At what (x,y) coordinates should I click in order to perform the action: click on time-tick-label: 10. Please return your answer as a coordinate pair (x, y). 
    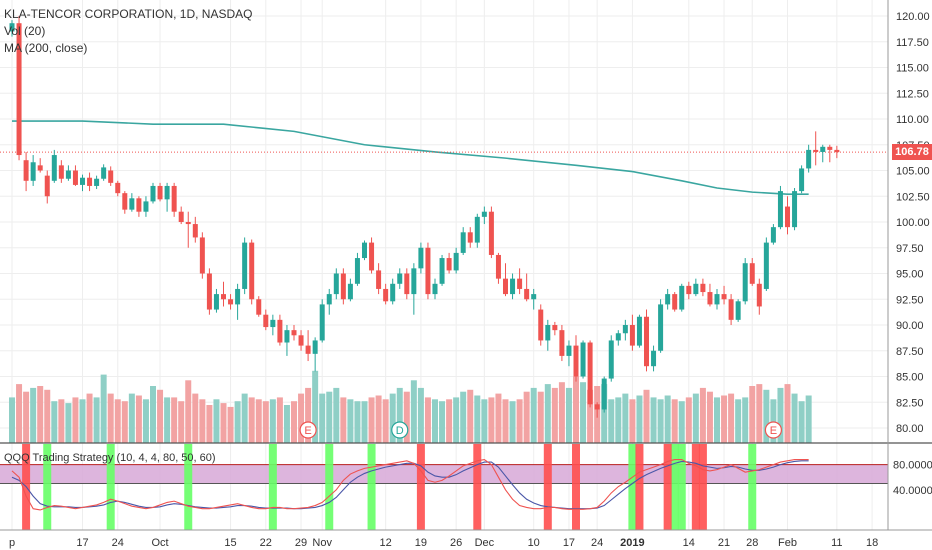
    Looking at the image, I should click on (534, 543).